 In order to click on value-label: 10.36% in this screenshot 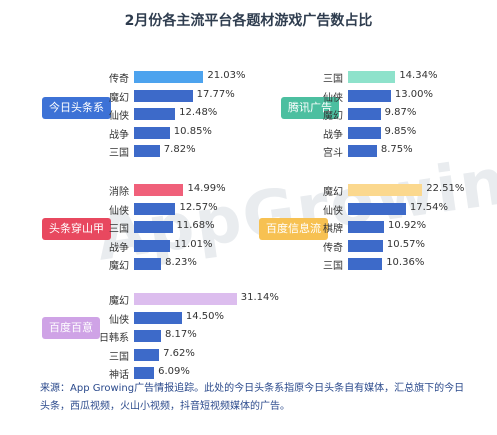, I will do `click(405, 263)`.